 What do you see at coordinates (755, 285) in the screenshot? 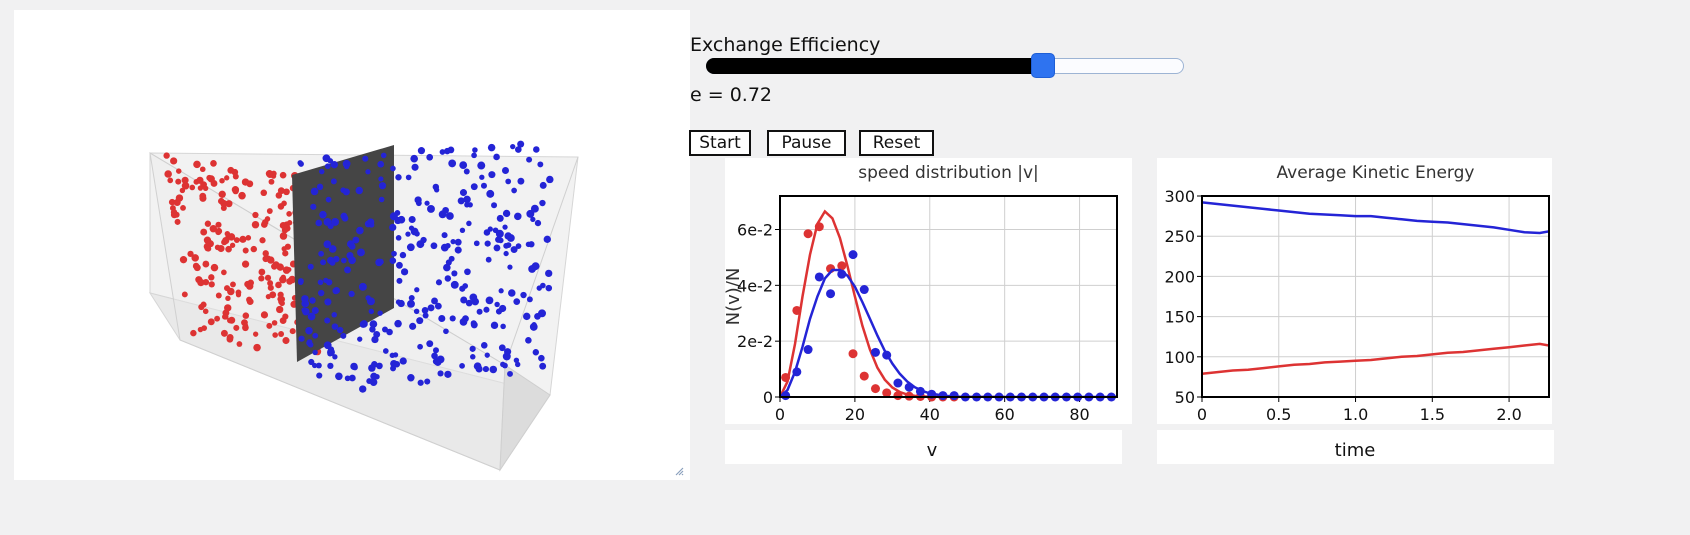
I see `y-tick-label: 4e-2` at bounding box center [755, 285].